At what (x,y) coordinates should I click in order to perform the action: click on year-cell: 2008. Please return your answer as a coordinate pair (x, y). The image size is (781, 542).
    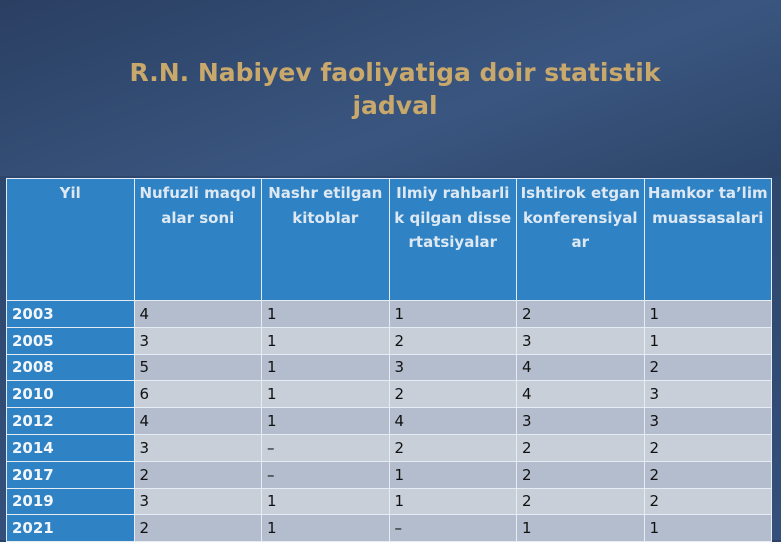
    Looking at the image, I should click on (70, 367).